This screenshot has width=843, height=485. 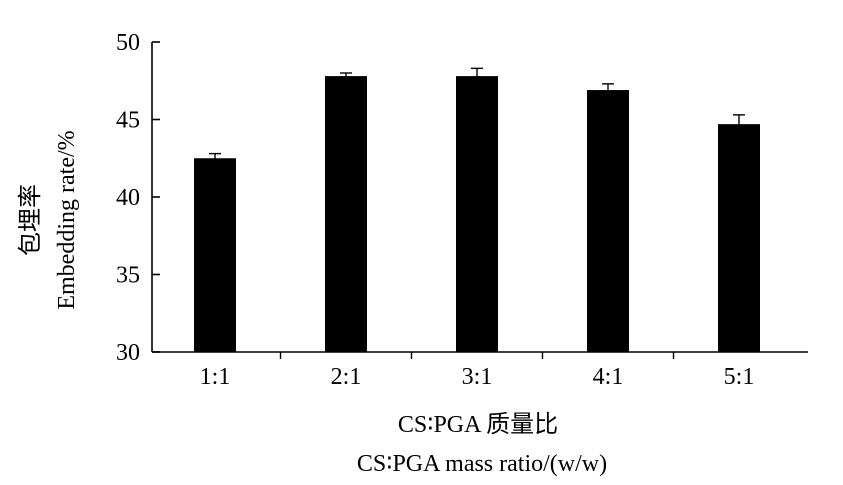 What do you see at coordinates (478, 424) in the screenshot?
I see `x-axis-title-cn: CS∶PGA 质量比` at bounding box center [478, 424].